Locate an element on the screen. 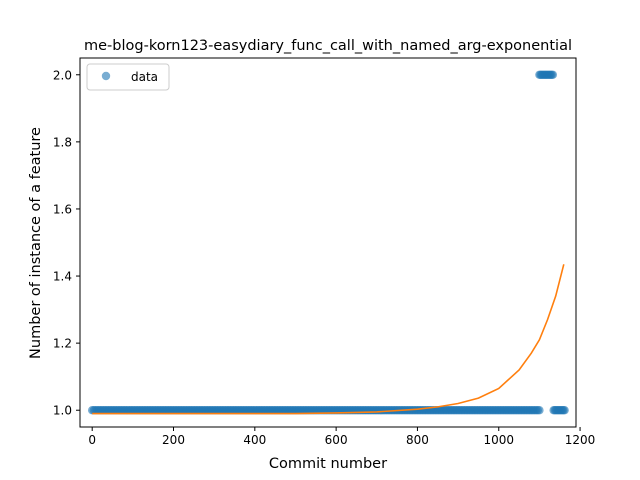  y-tick-label: 1.4 is located at coordinates (62, 277).